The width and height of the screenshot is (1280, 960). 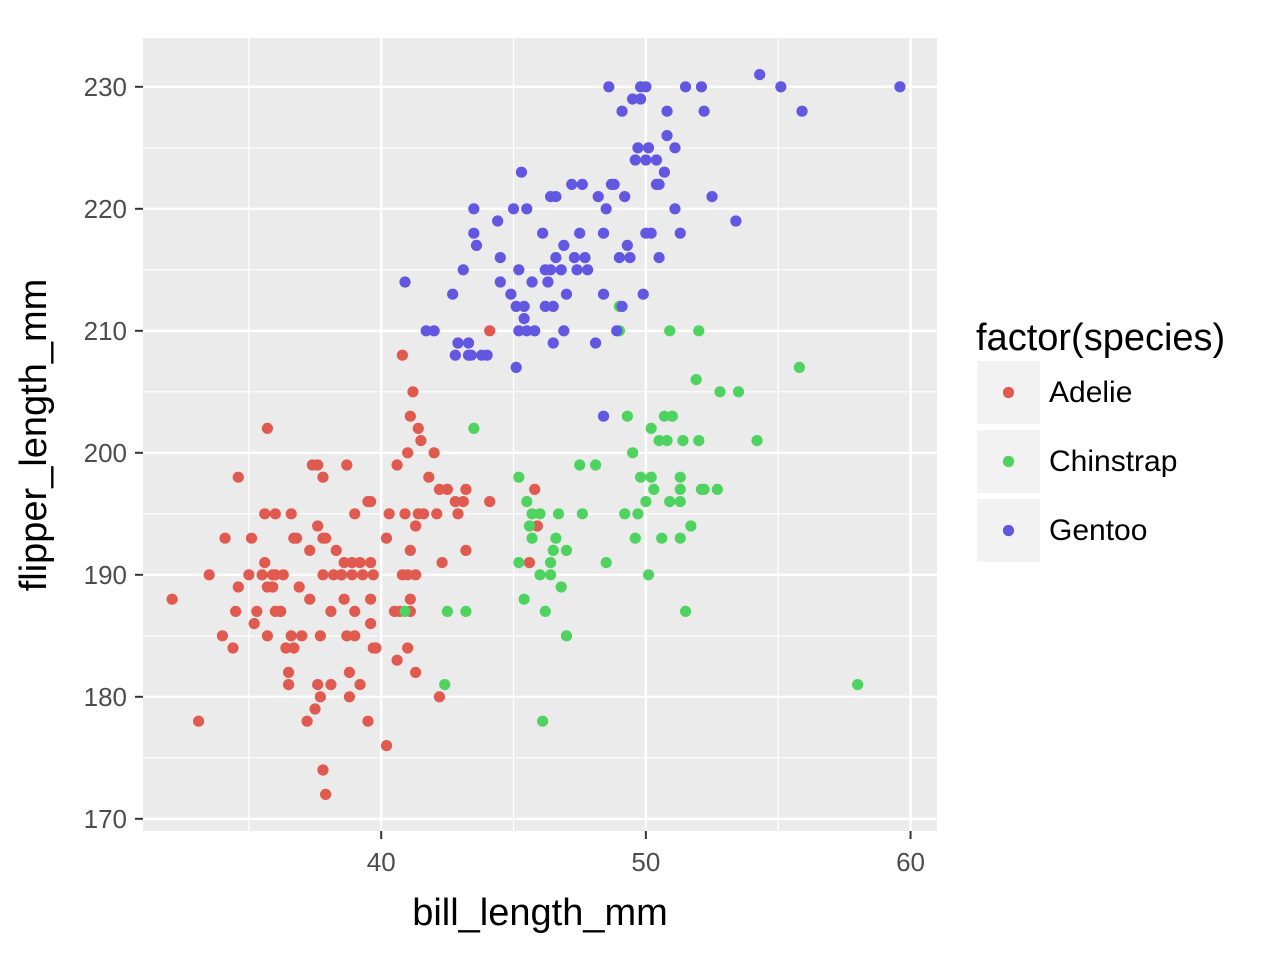 What do you see at coordinates (1113, 461) in the screenshot?
I see `legend-label-chinstrap: Chinstrap` at bounding box center [1113, 461].